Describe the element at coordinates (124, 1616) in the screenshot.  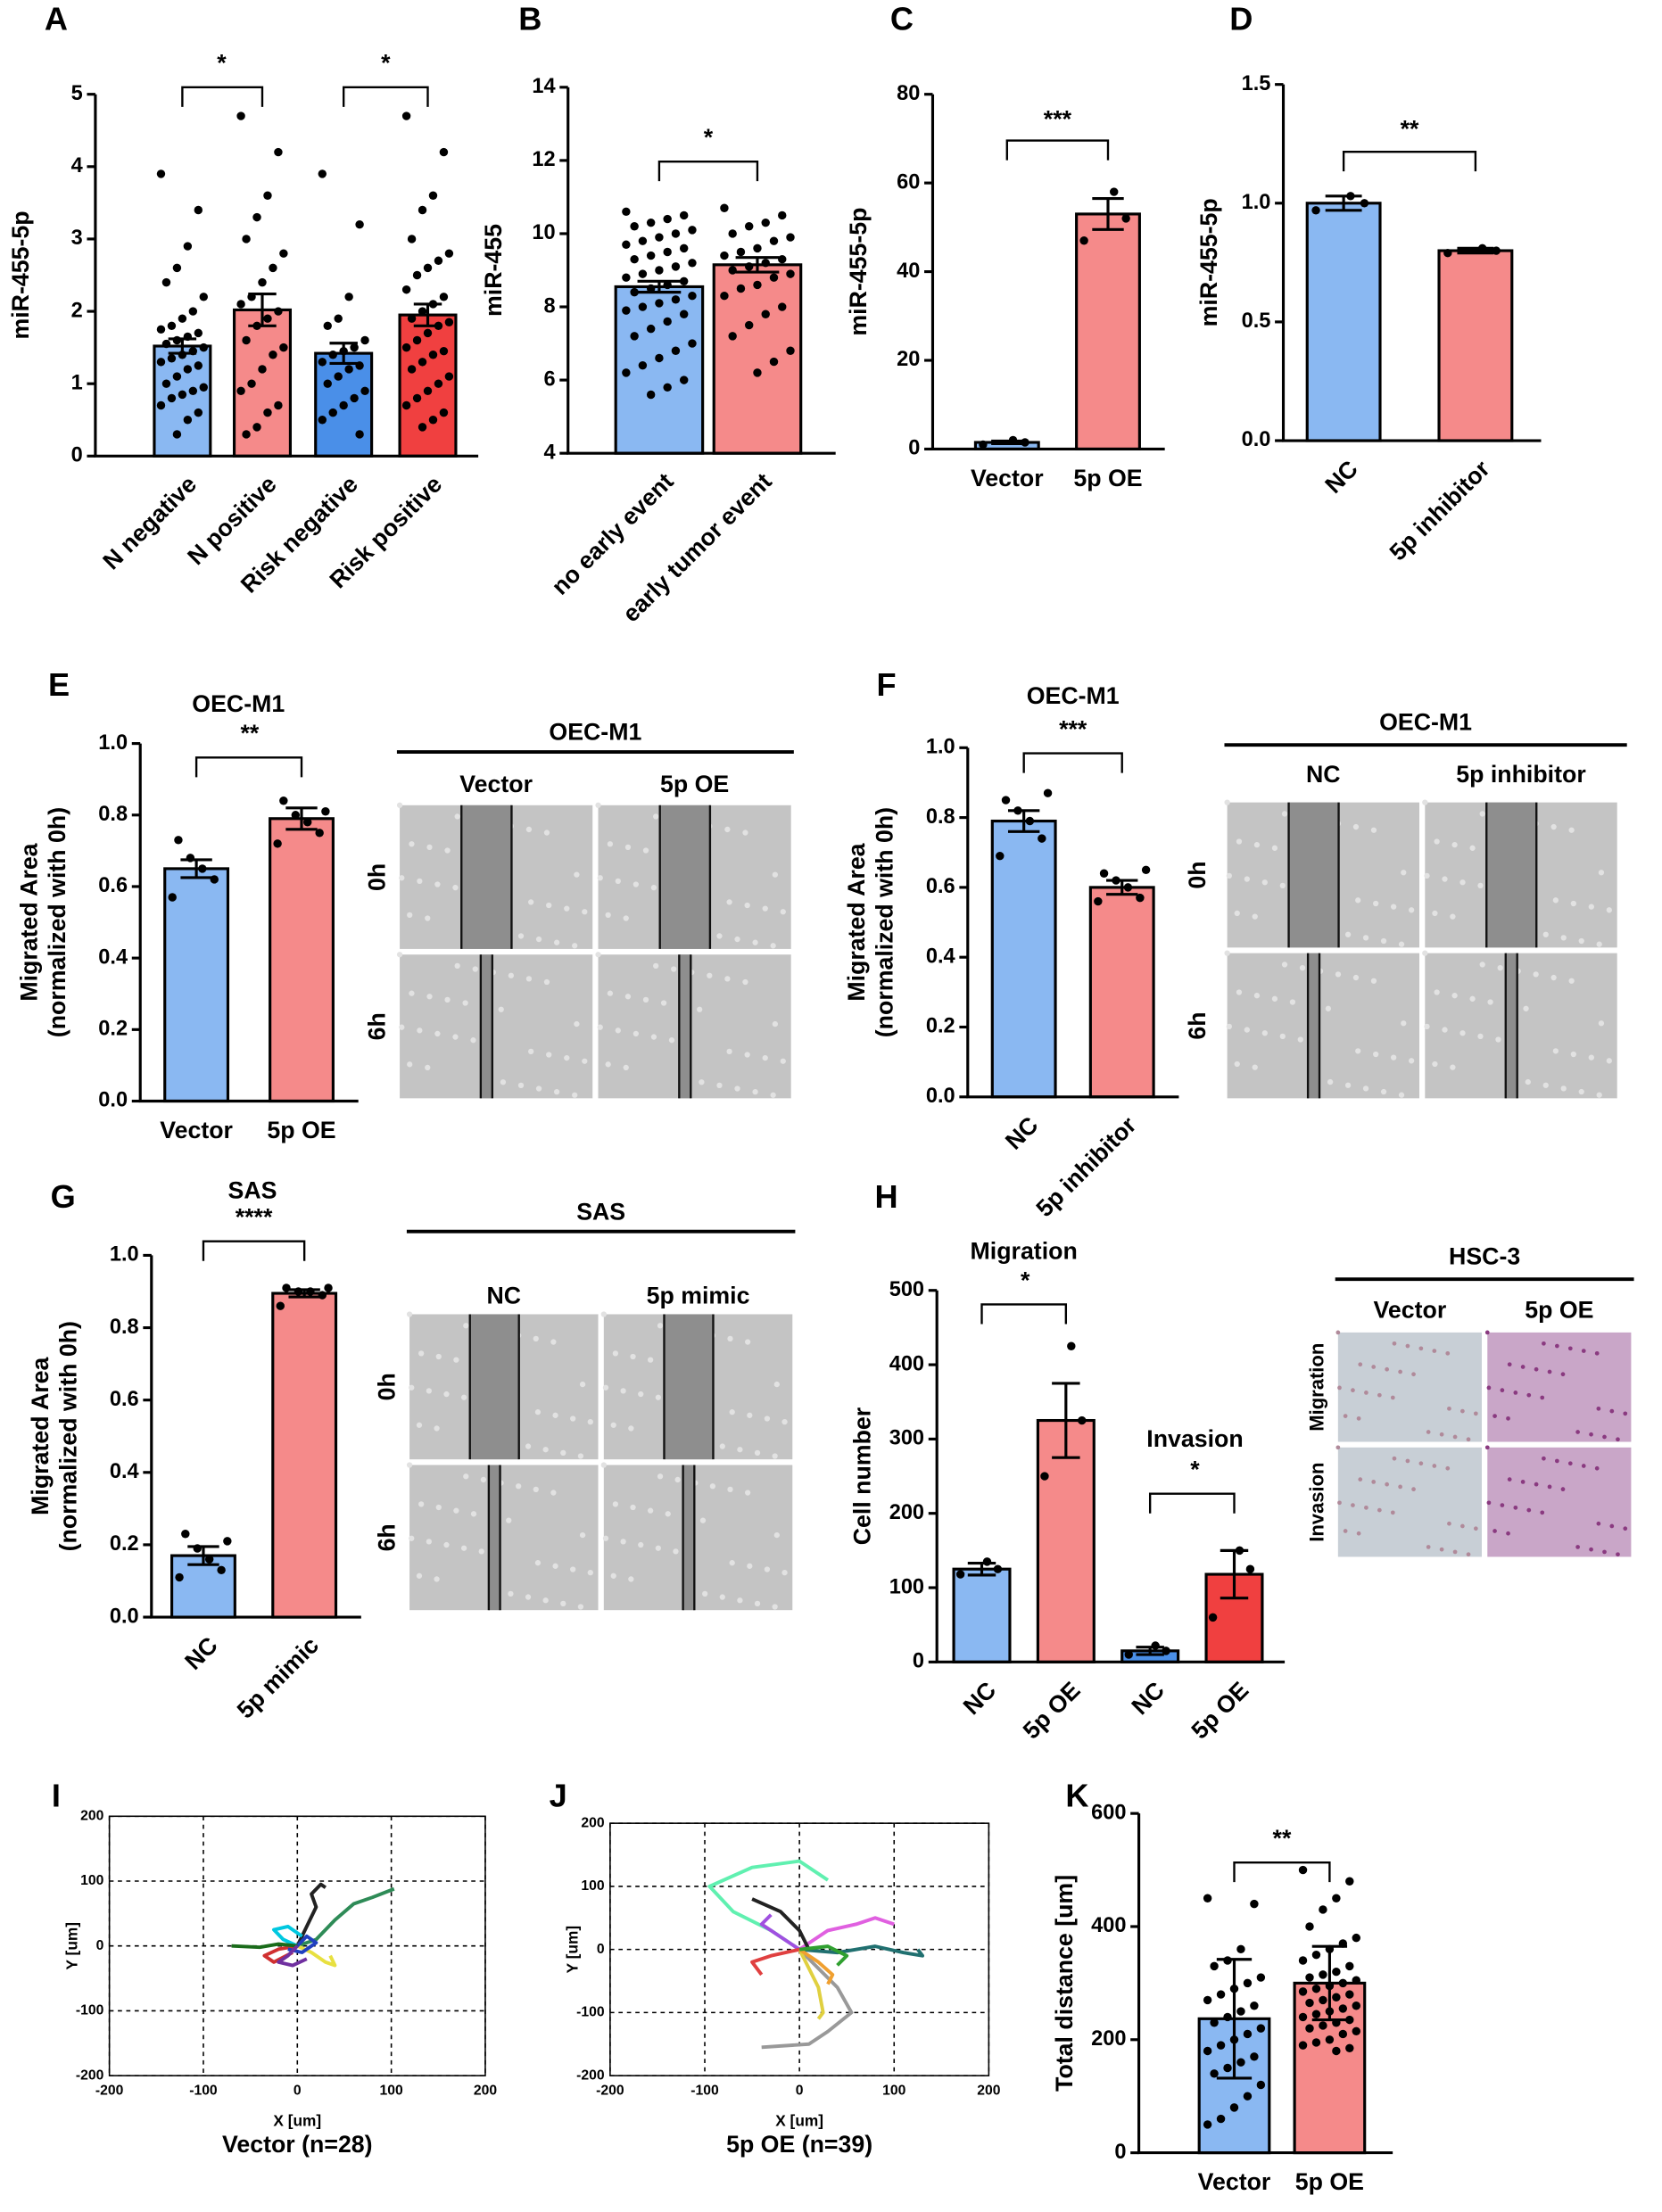
I see `y-tick-label: 0.0` at that location.